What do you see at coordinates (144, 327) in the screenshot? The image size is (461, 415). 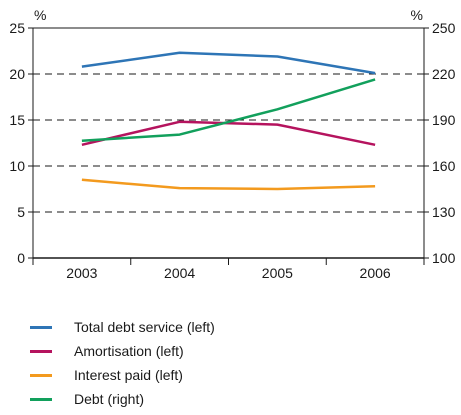 I see `legend-label: Total debt service (left)` at bounding box center [144, 327].